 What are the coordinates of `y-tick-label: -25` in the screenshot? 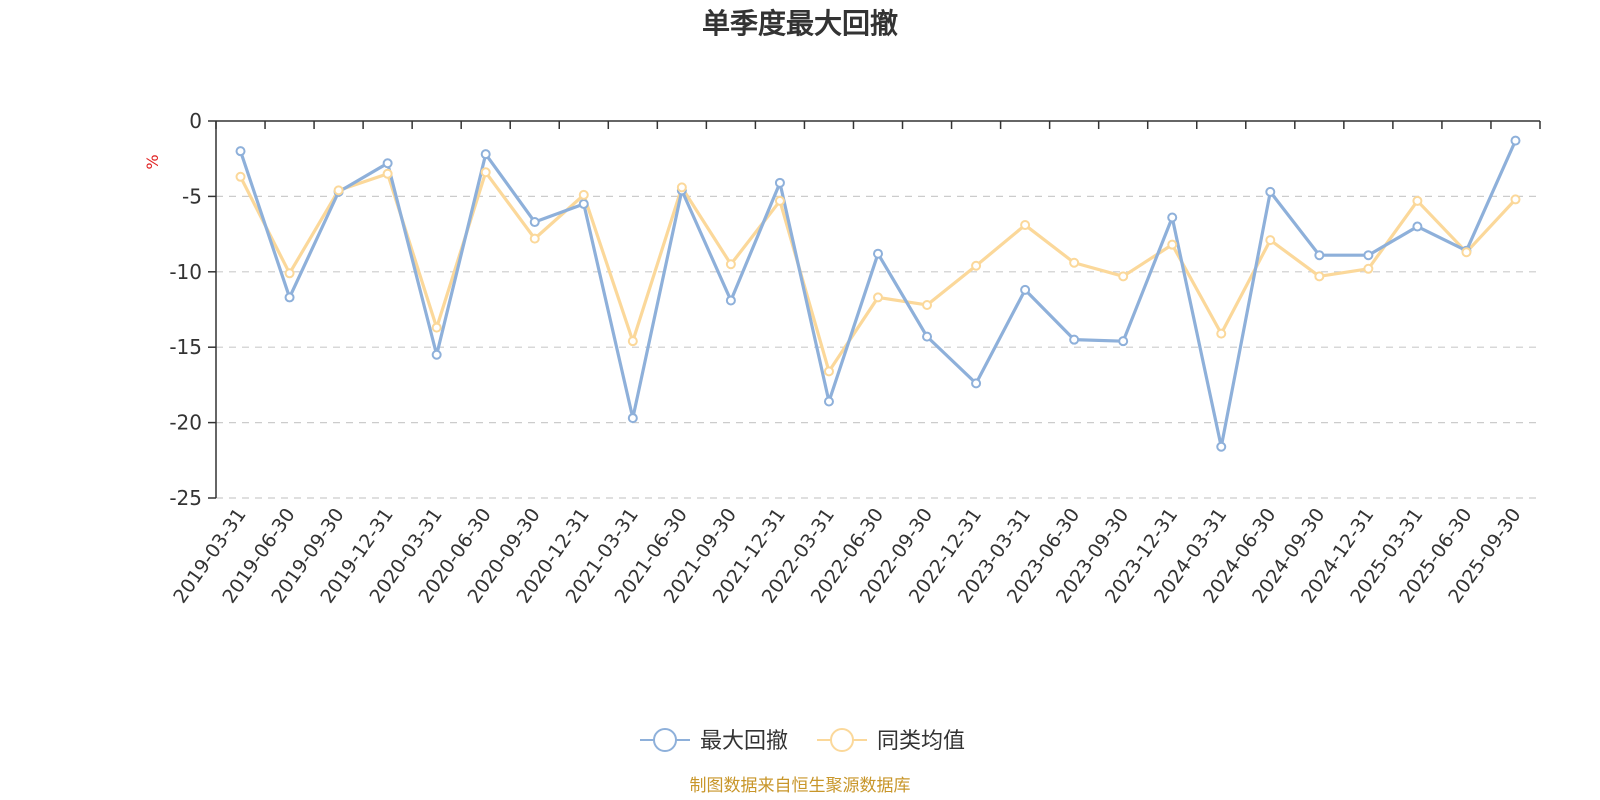 It's located at (185, 498).